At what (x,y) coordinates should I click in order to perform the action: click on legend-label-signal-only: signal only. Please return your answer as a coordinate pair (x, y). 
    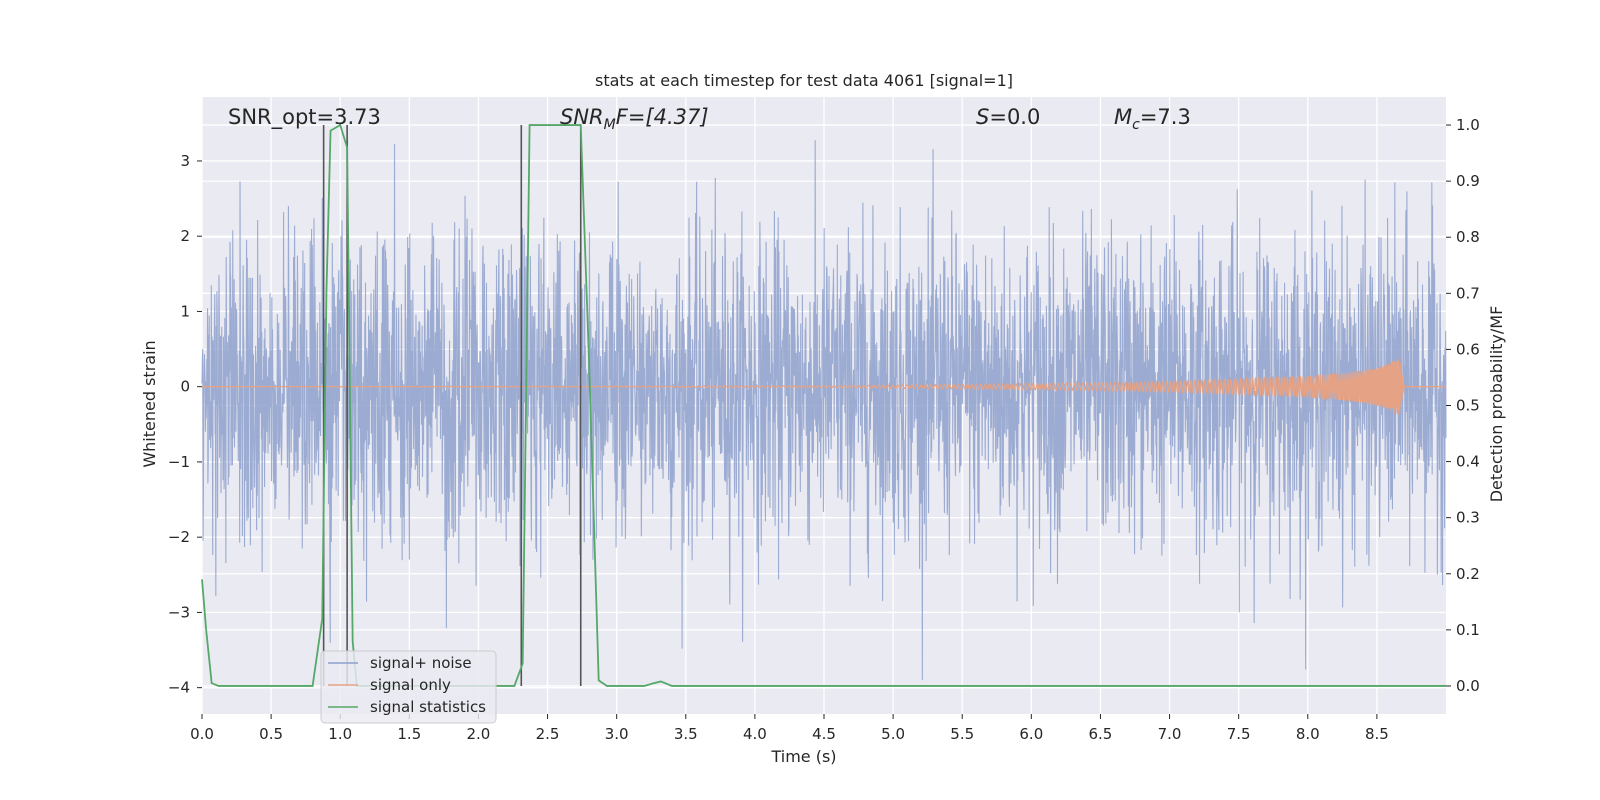
    Looking at the image, I should click on (410, 685).